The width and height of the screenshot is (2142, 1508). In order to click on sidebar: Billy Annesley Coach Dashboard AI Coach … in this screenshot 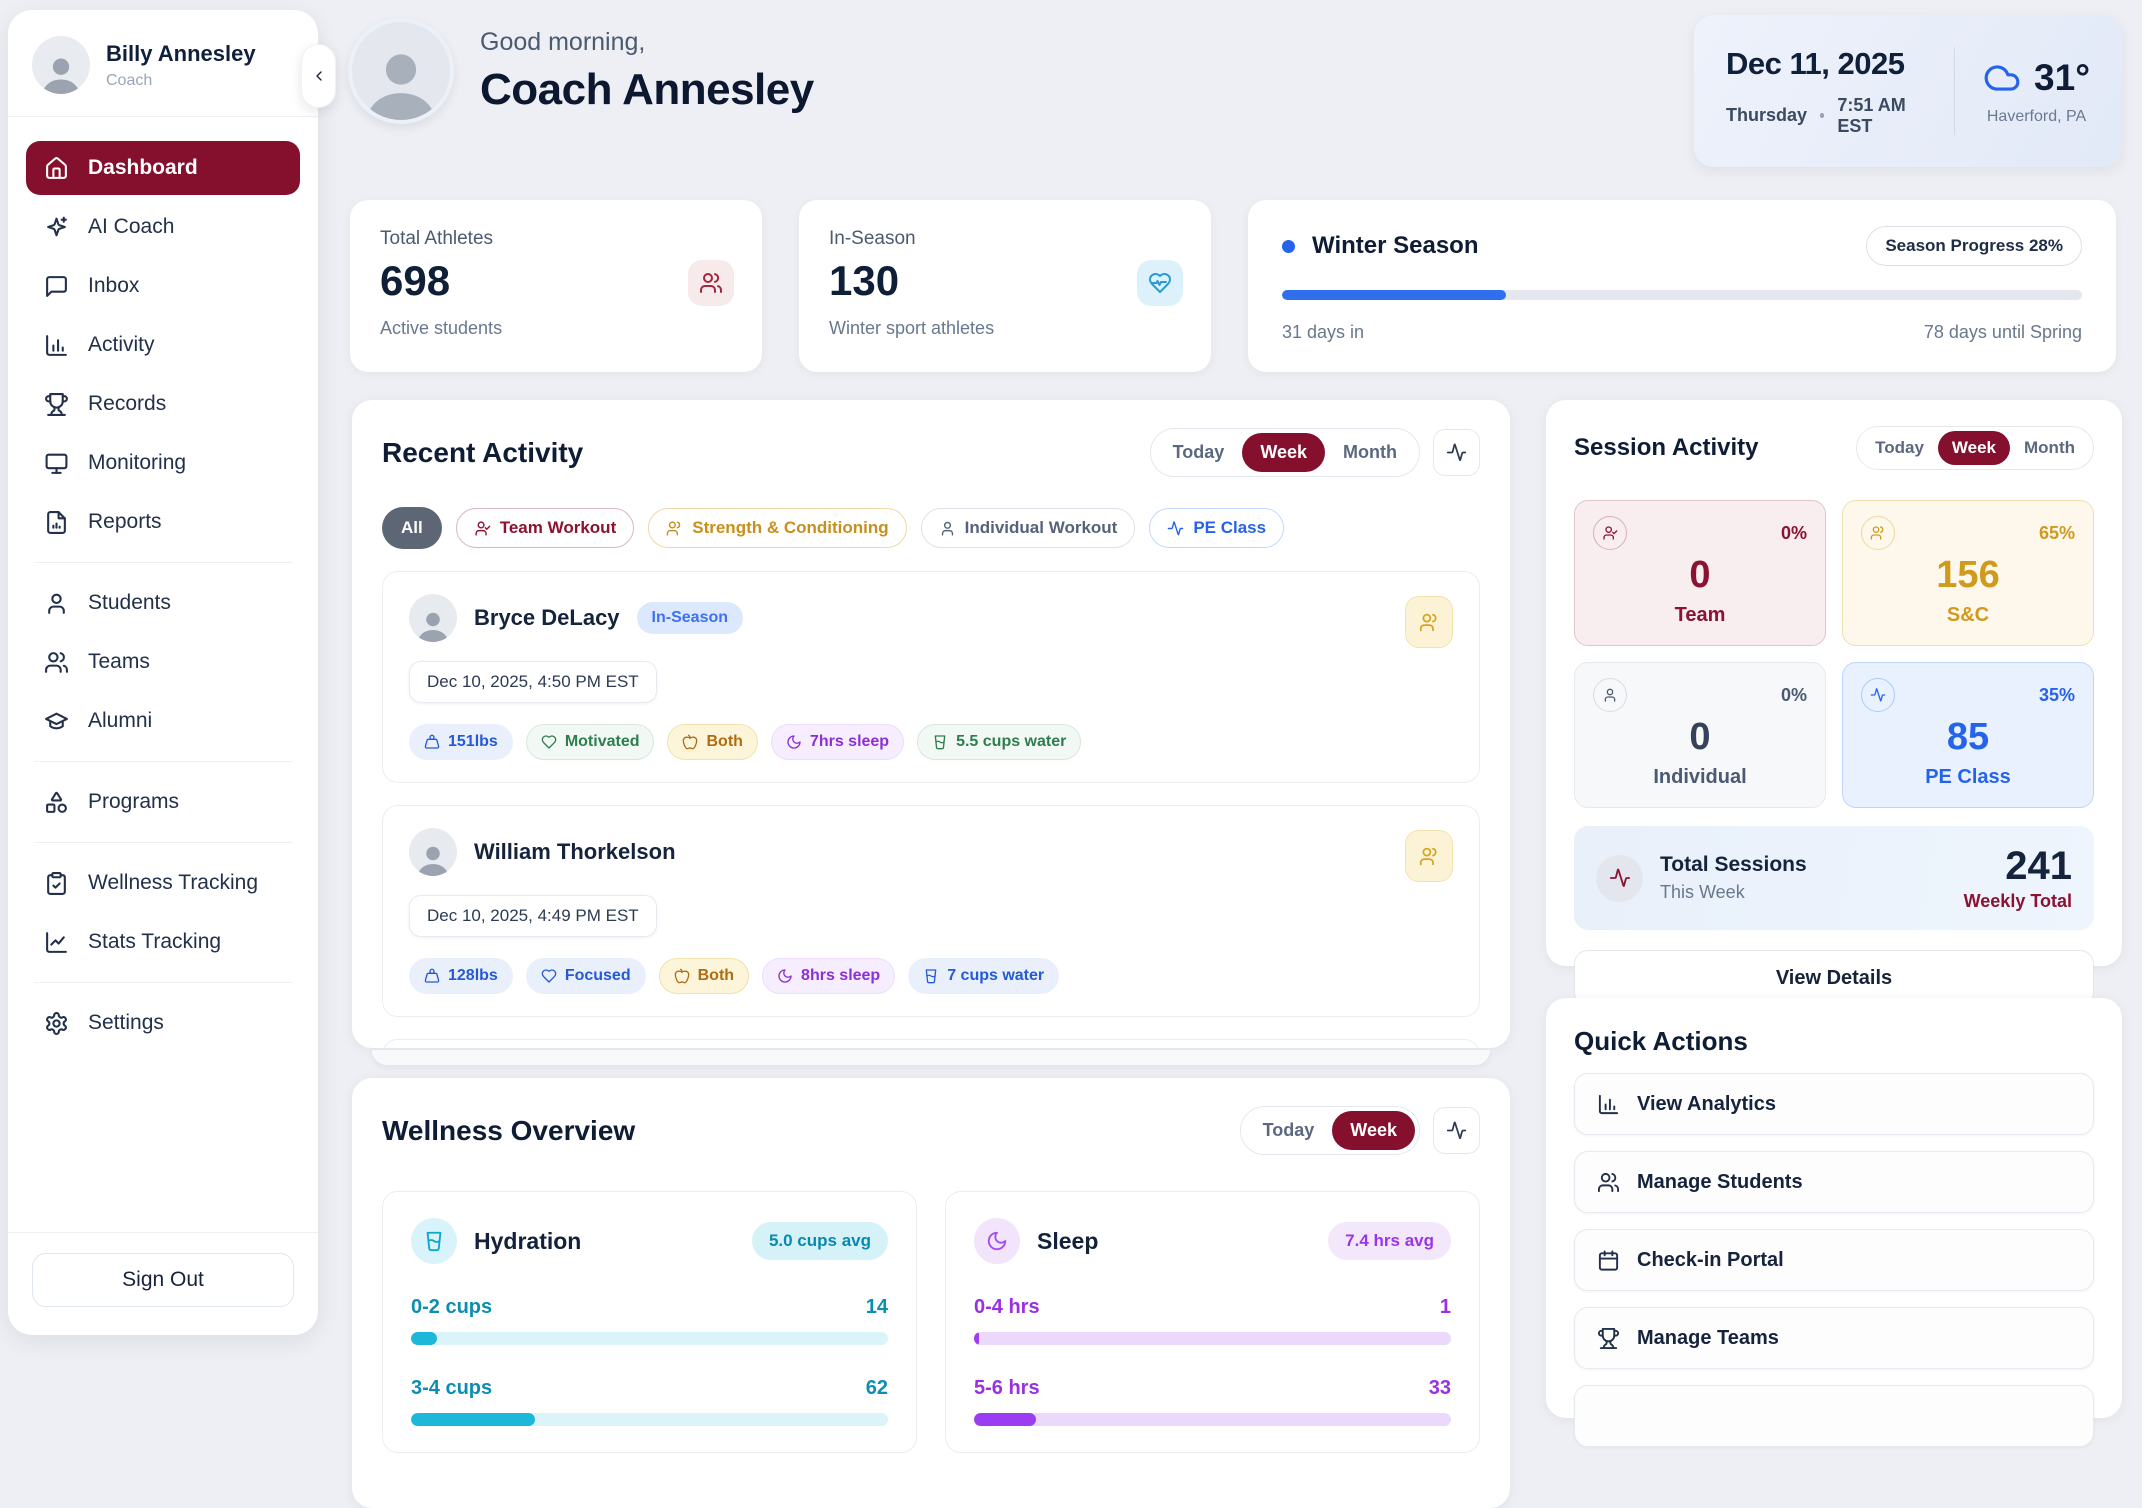, I will do `click(163, 672)`.